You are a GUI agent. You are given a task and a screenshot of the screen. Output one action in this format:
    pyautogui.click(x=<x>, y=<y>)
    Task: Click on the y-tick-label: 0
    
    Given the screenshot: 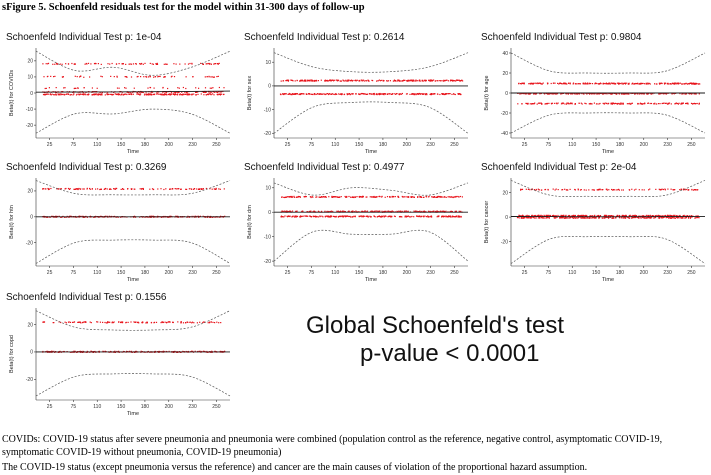 What is the action you would take?
    pyautogui.click(x=31, y=218)
    